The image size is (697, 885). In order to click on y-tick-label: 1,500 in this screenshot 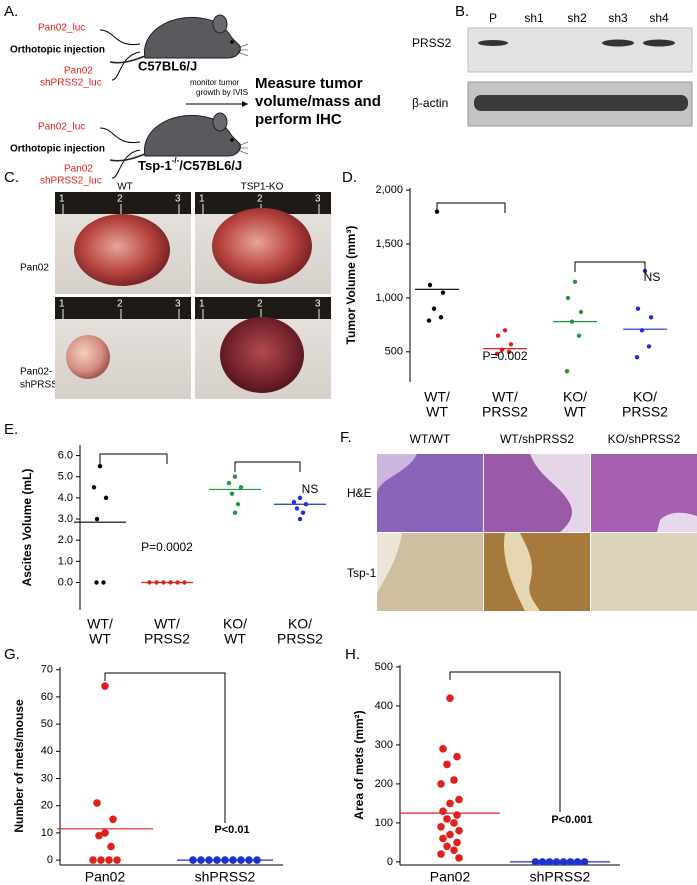, I will do `click(389, 244)`.